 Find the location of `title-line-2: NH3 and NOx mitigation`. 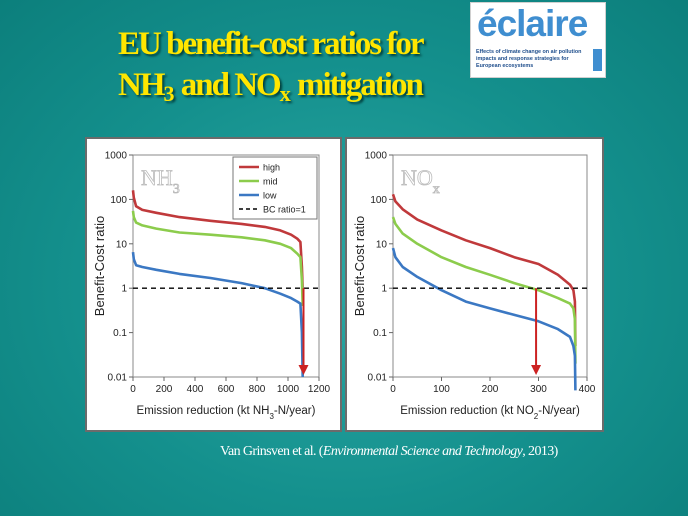

title-line-2: NH3 and NOx mitigation is located at coordinates (283, 85).